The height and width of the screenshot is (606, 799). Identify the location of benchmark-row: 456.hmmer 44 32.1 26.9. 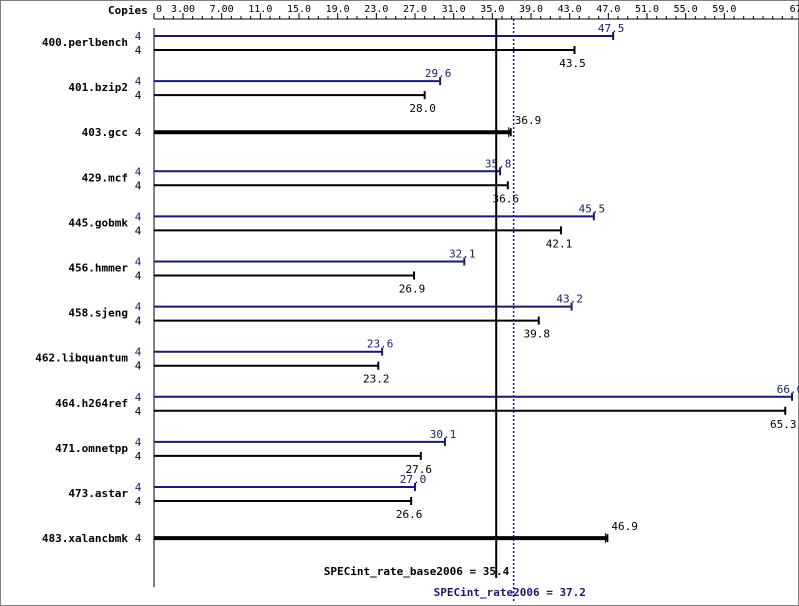
(271, 272).